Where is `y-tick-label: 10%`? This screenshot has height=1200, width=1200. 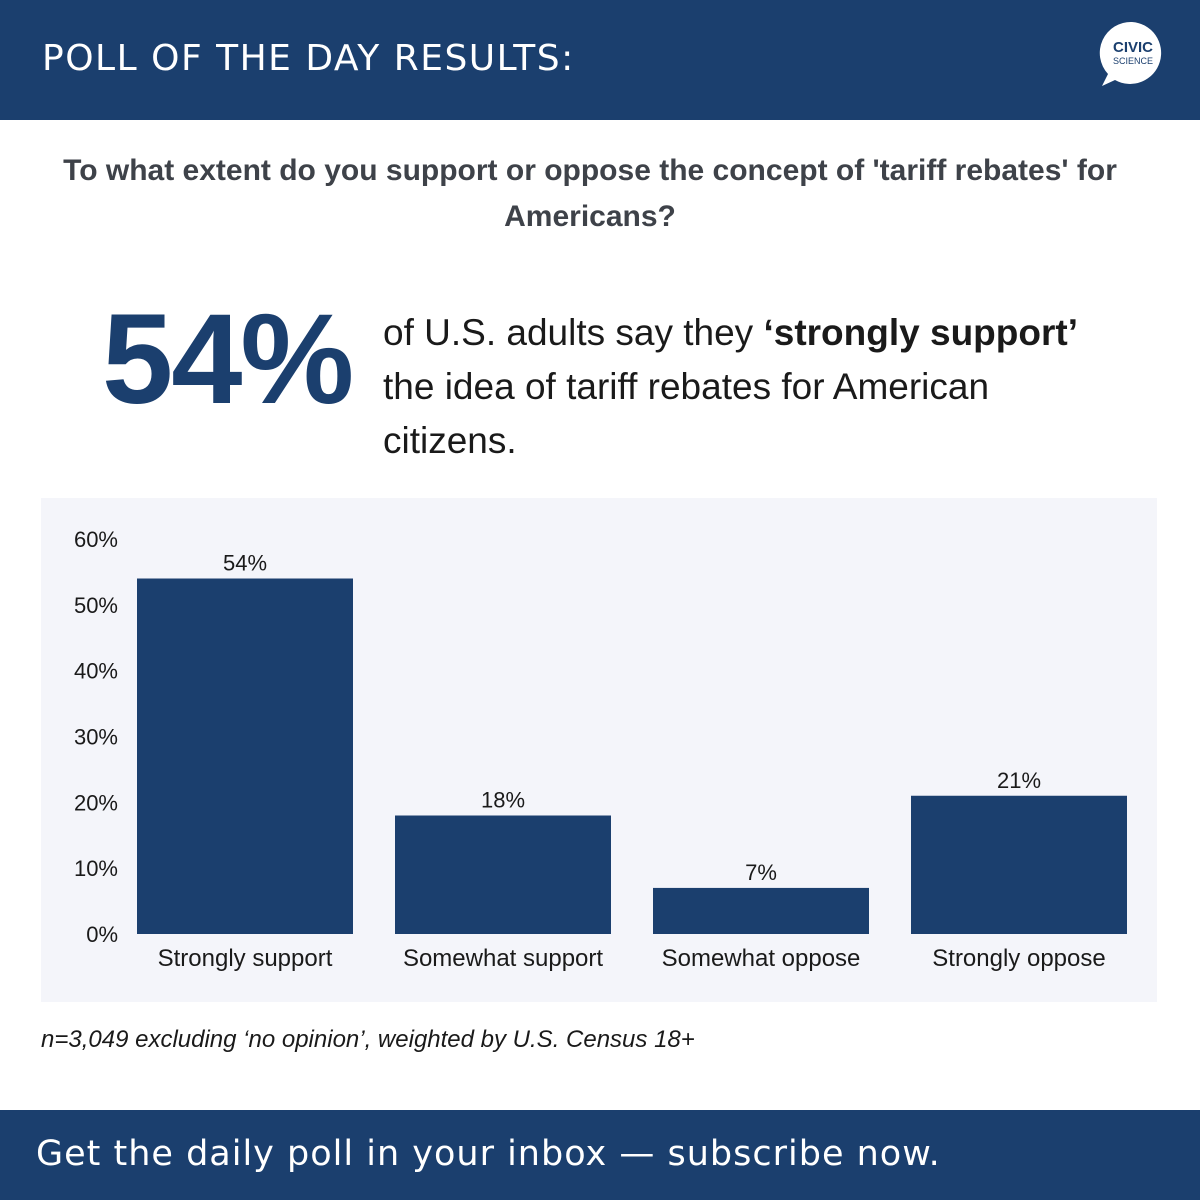
y-tick-label: 10% is located at coordinates (96, 868).